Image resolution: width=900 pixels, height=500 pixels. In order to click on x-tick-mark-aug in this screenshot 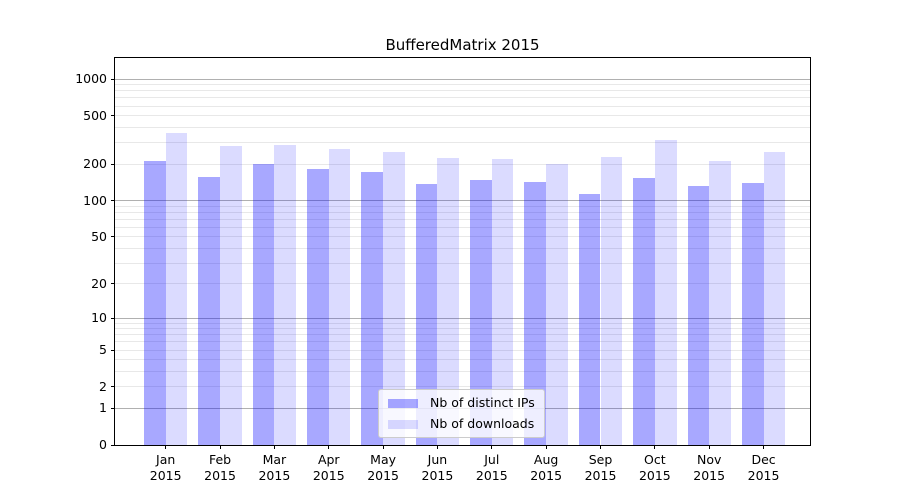, I will do `click(546, 447)`.